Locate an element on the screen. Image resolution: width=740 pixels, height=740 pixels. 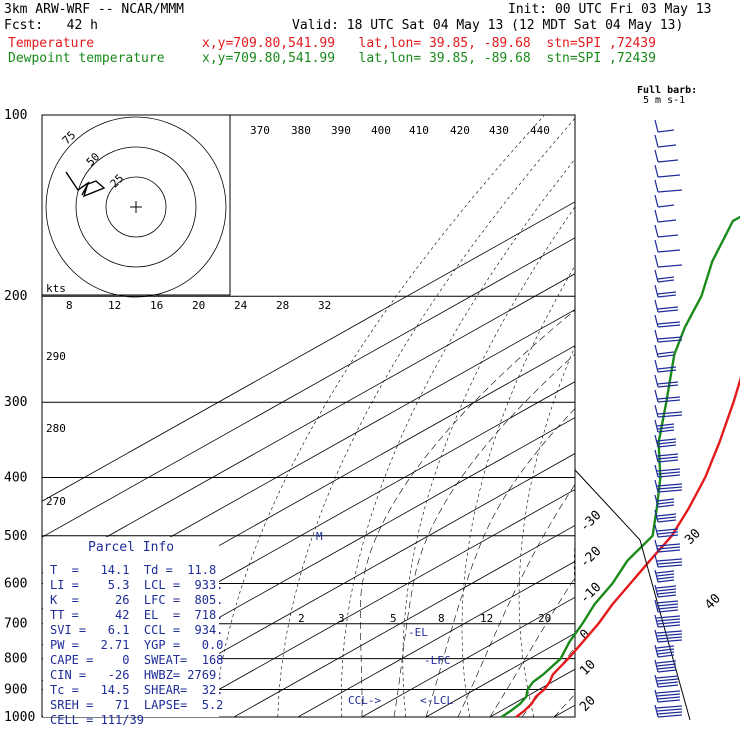
theta-label: 380 is located at coordinates (301, 130).